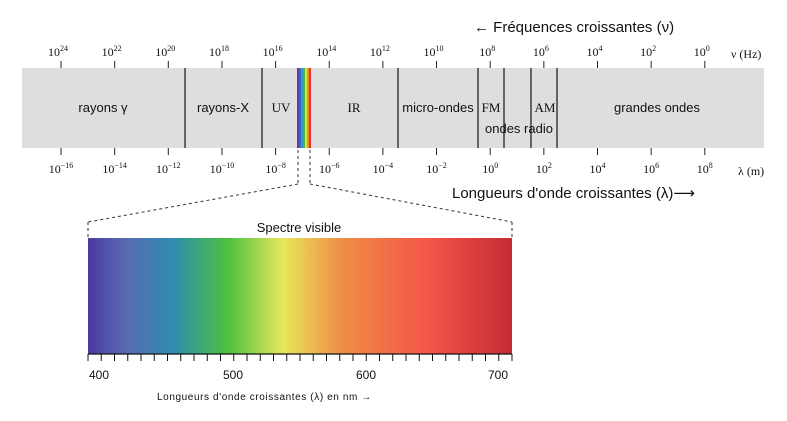 This screenshot has height=421, width=787. What do you see at coordinates (648, 51) in the screenshot?
I see `frequency-tick-label-11: 10²` at bounding box center [648, 51].